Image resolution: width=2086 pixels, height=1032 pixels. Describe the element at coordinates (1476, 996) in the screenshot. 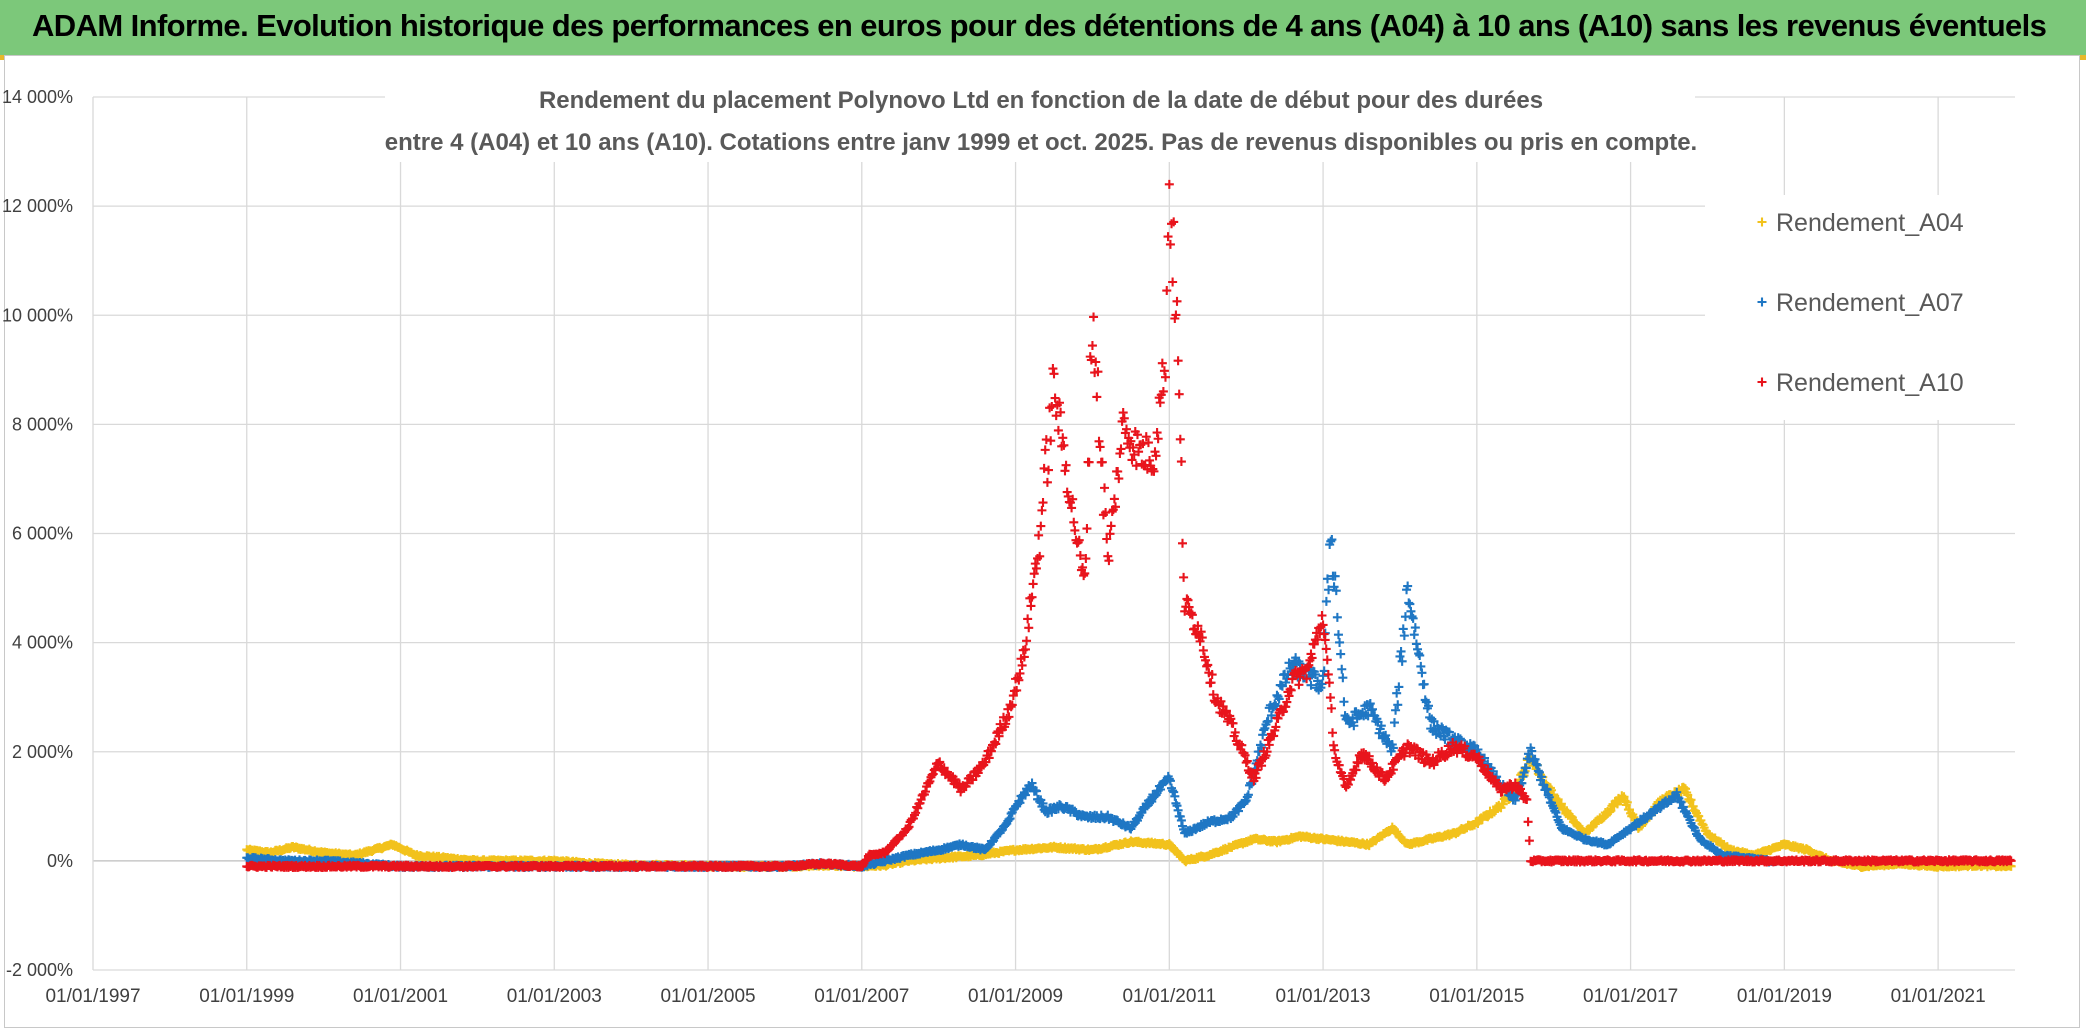

I see `x-tick-label: 01/01/2015` at that location.